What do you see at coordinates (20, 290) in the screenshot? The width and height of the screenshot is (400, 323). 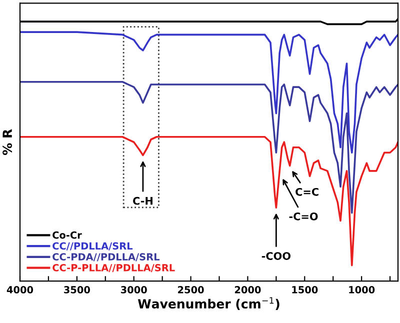 I see `x-tick-label: 4000` at bounding box center [20, 290].